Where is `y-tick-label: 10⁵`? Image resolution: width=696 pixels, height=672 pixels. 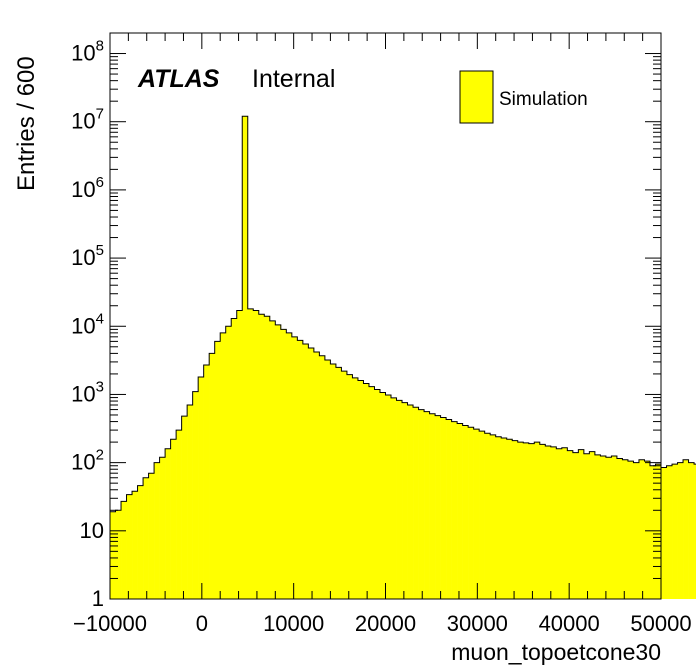
y-tick-label: 10⁵ is located at coordinates (87, 256).